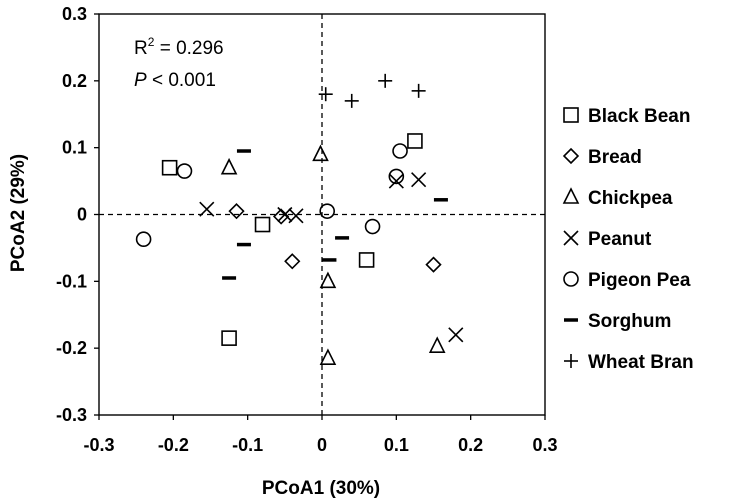 The height and width of the screenshot is (501, 737). I want to click on y-axis-ticks: 0.3 0.2 0.1 0 -0.1 -0.2 -0.3, so click(77, 214).